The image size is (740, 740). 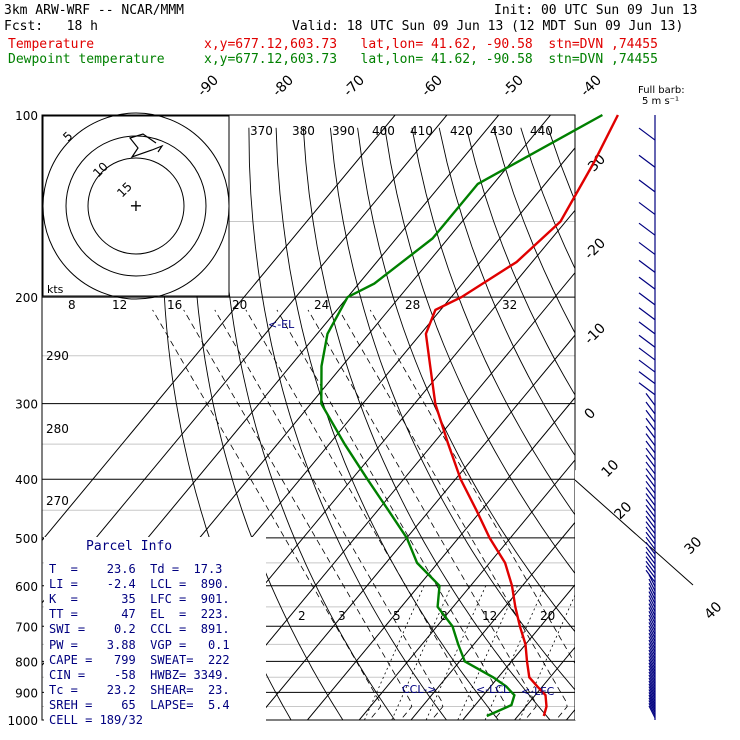 I want to click on pressure-tick-label: 800, so click(x=26, y=662).